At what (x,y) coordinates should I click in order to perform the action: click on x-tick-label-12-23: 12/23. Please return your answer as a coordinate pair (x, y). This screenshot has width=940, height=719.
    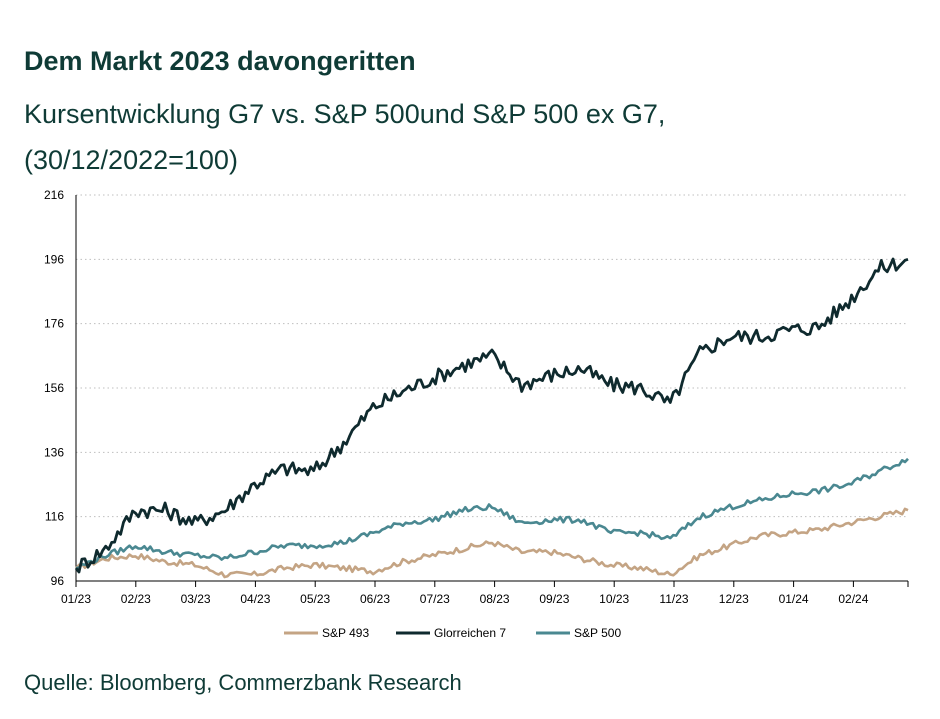
    Looking at the image, I should click on (734, 599).